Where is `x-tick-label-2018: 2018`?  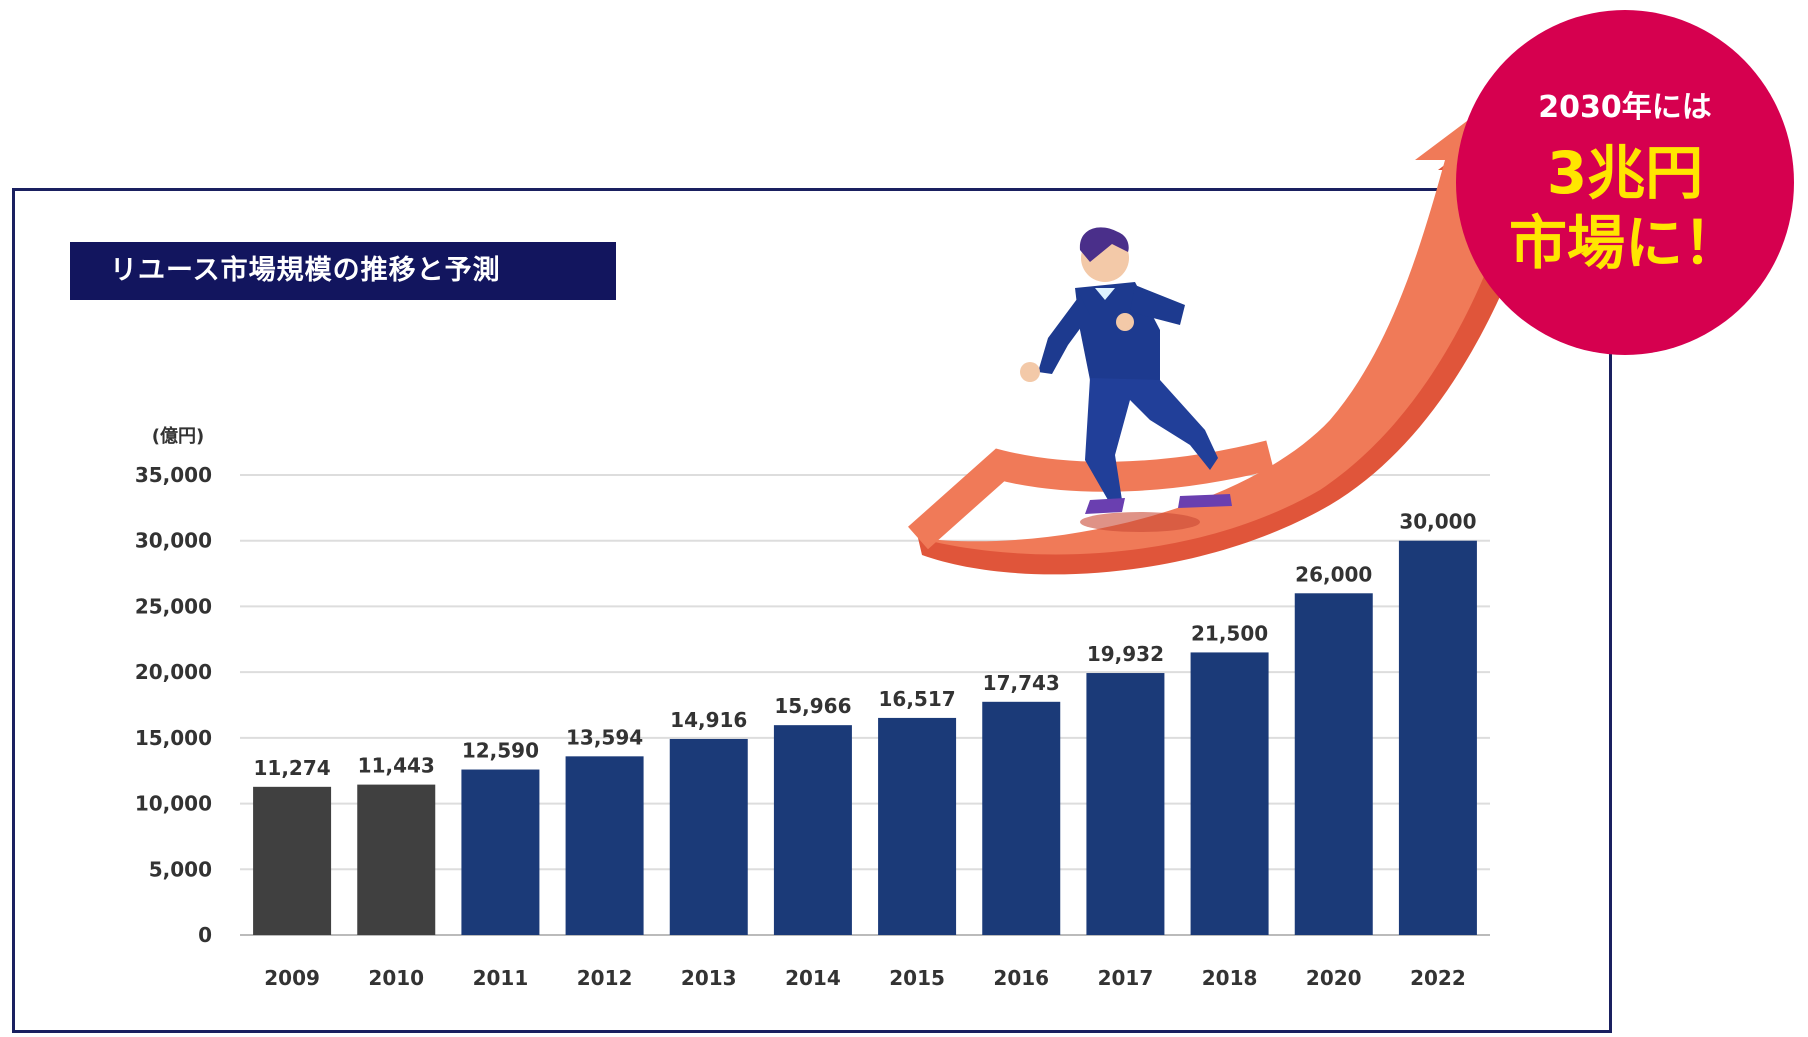
x-tick-label-2018: 2018 is located at coordinates (1230, 978).